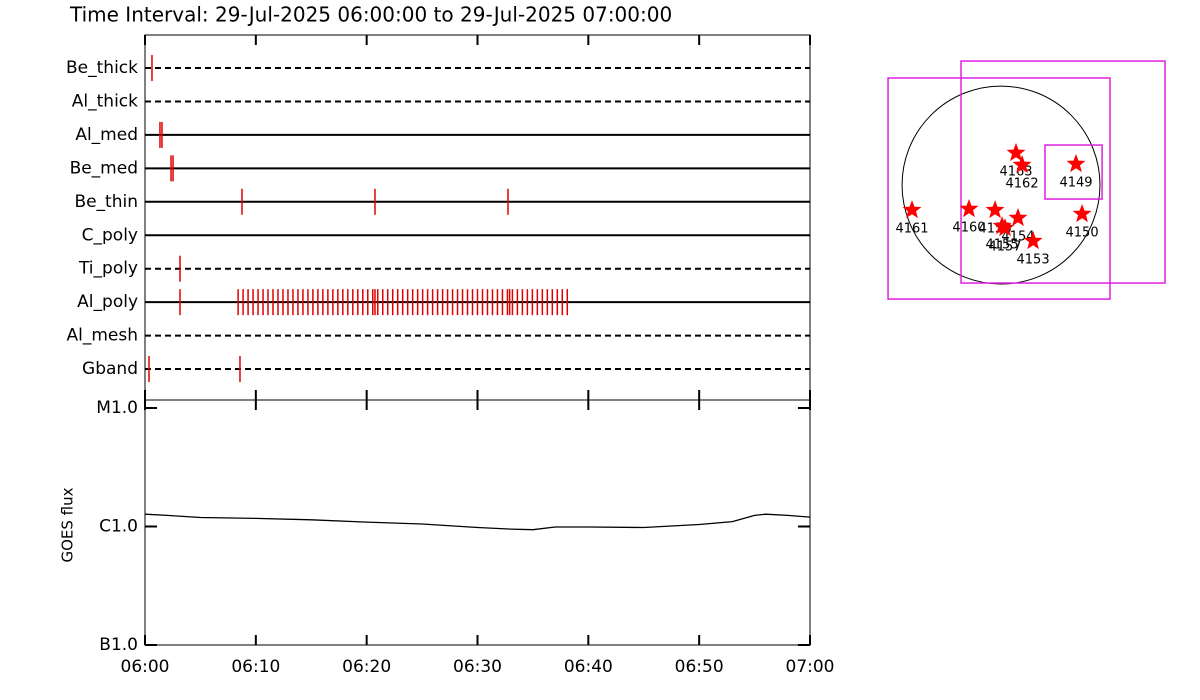 This screenshot has height=700, width=1200. What do you see at coordinates (366, 667) in the screenshot?
I see `x-tick-label: 06:20` at bounding box center [366, 667].